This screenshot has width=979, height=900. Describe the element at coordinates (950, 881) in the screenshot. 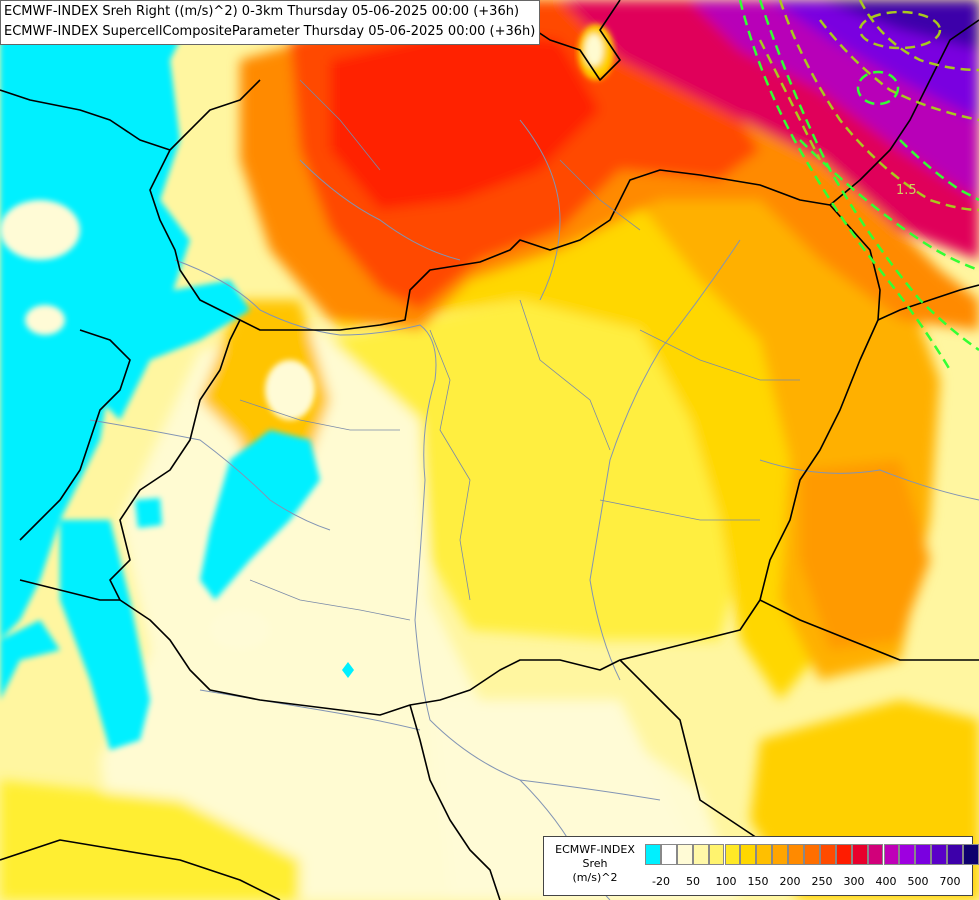

I see `legend-tick: 700` at that location.